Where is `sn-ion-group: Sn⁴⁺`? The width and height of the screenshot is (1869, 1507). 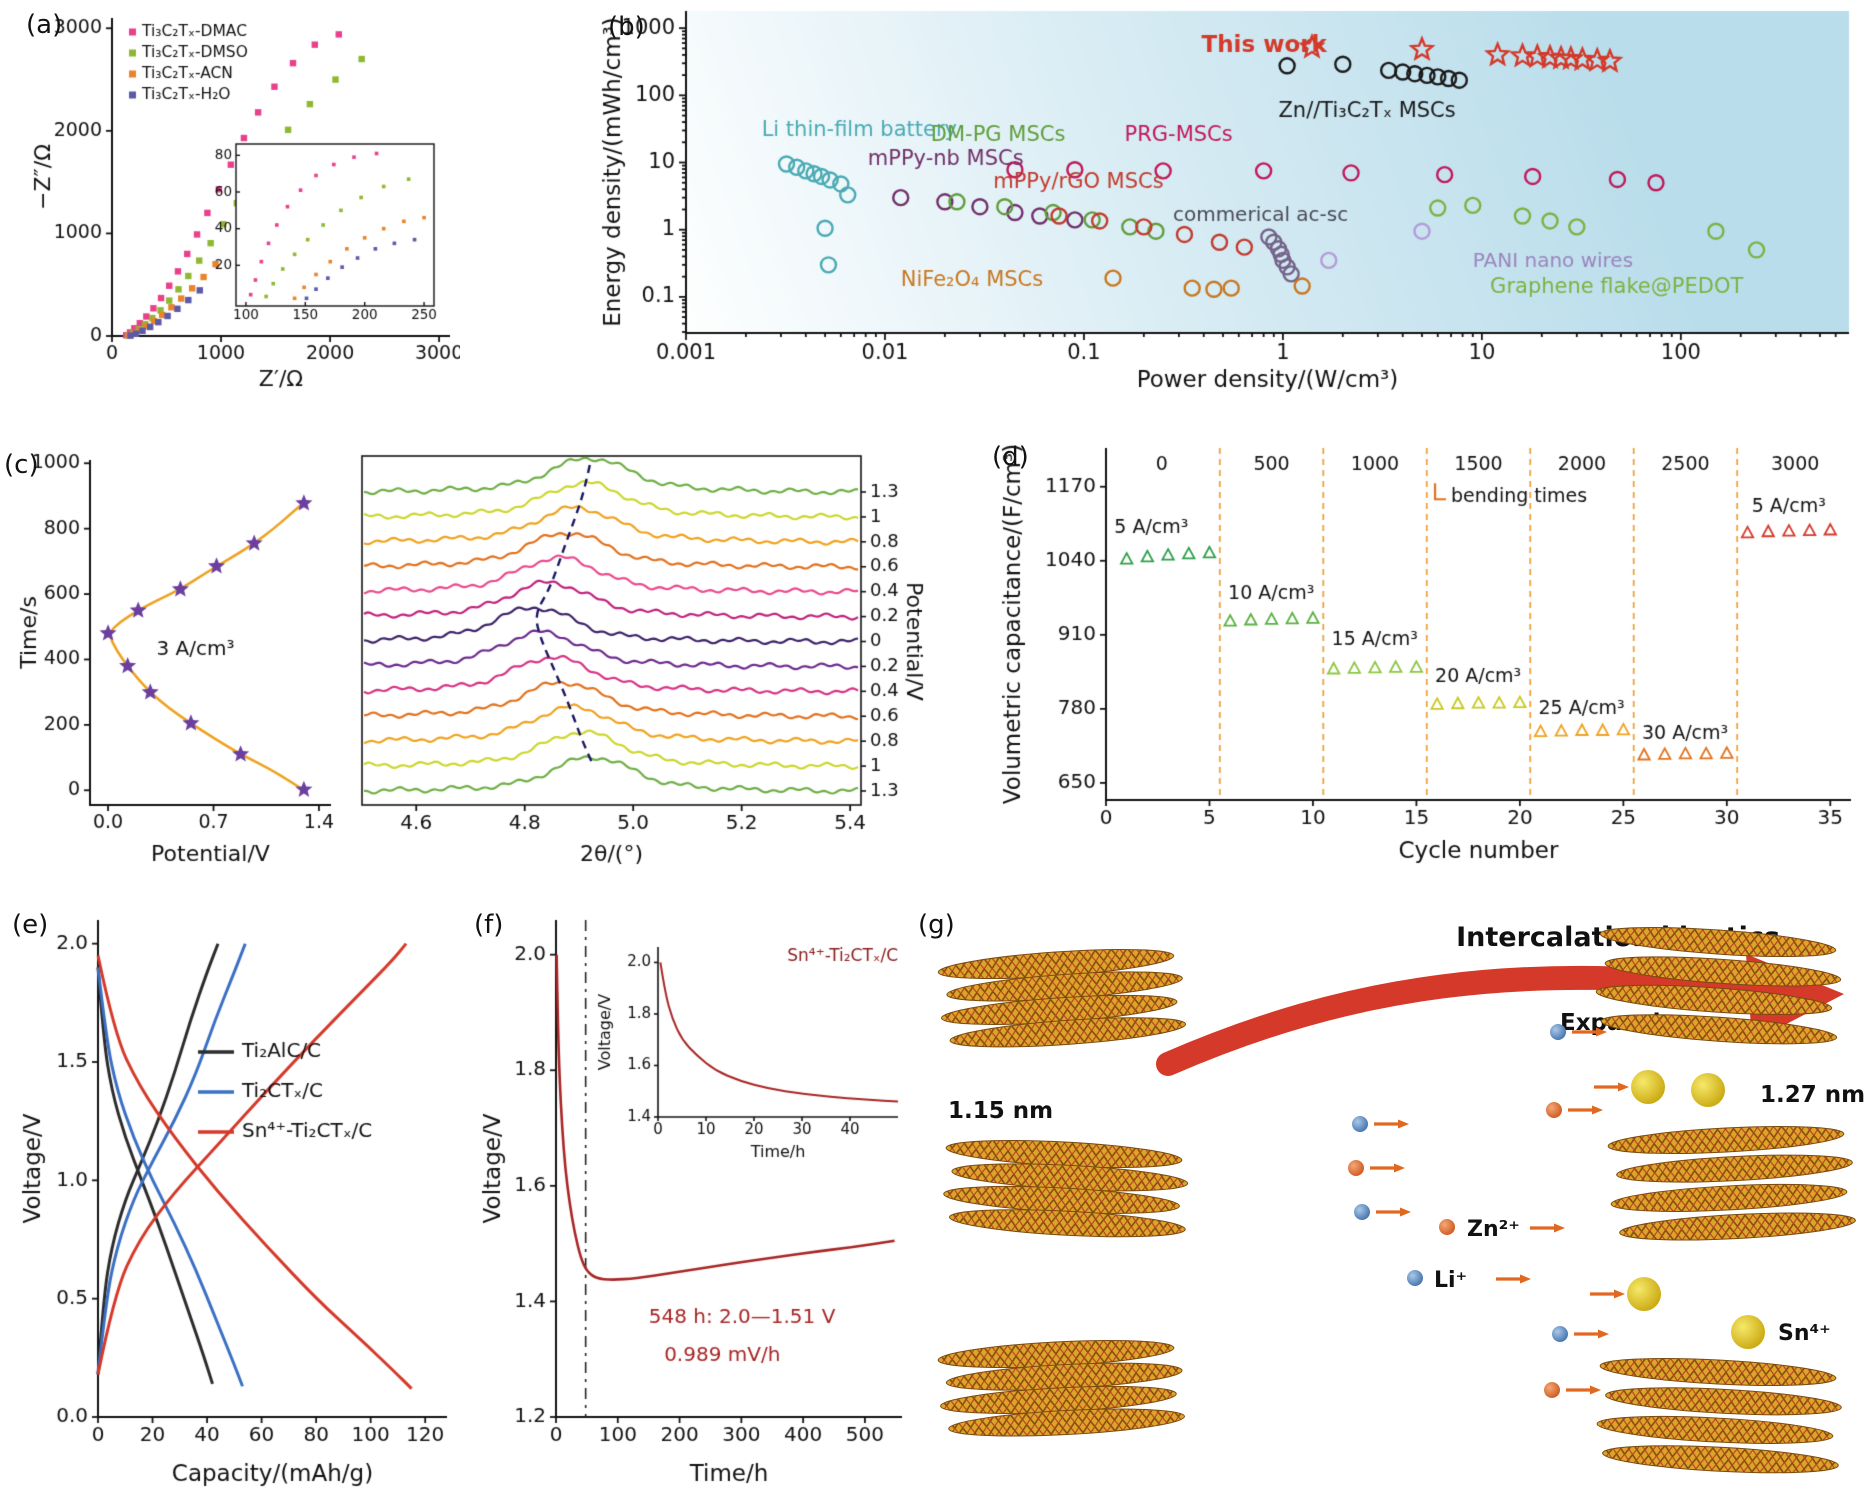 sn-ion-group: Sn⁴⁺ is located at coordinates (1729, 1209).